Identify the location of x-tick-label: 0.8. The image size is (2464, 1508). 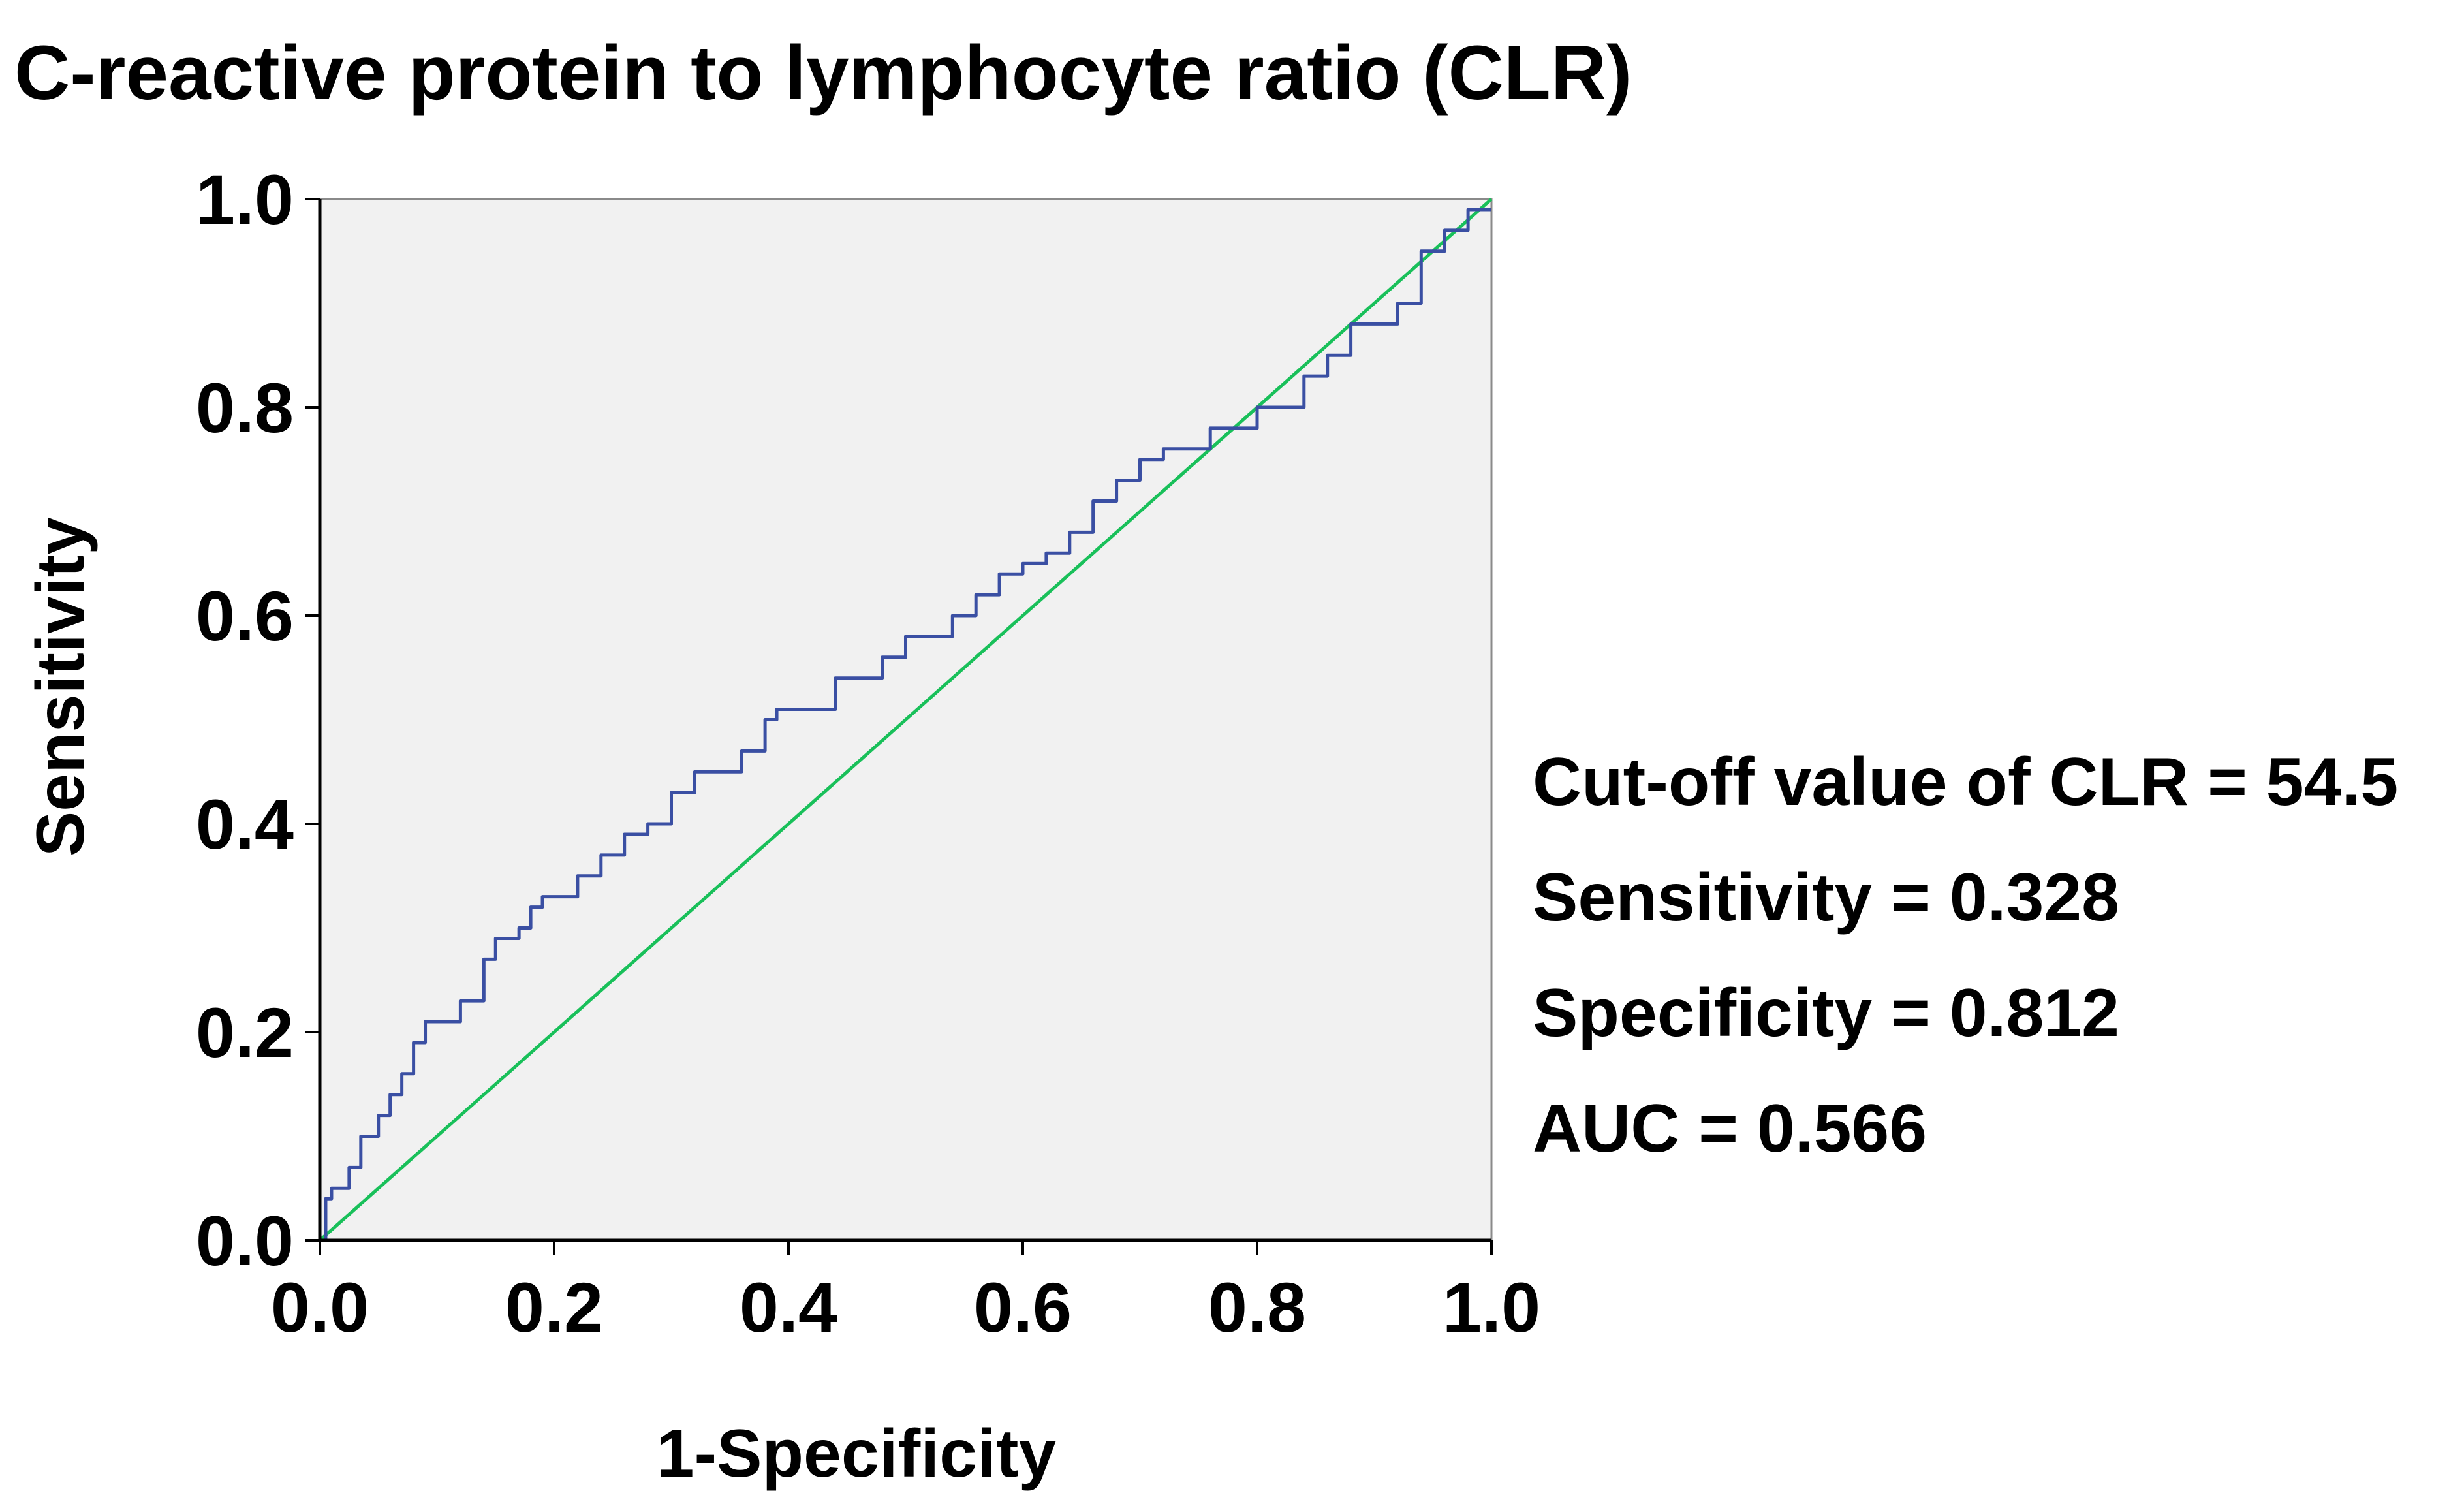
(1257, 1307).